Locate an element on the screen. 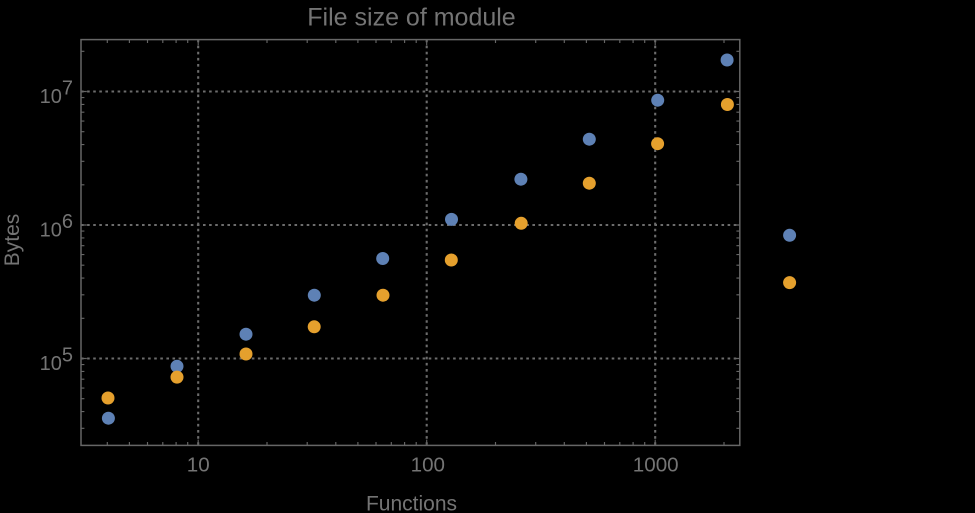 The height and width of the screenshot is (513, 975). svg-text: 1000 is located at coordinates (656, 465).